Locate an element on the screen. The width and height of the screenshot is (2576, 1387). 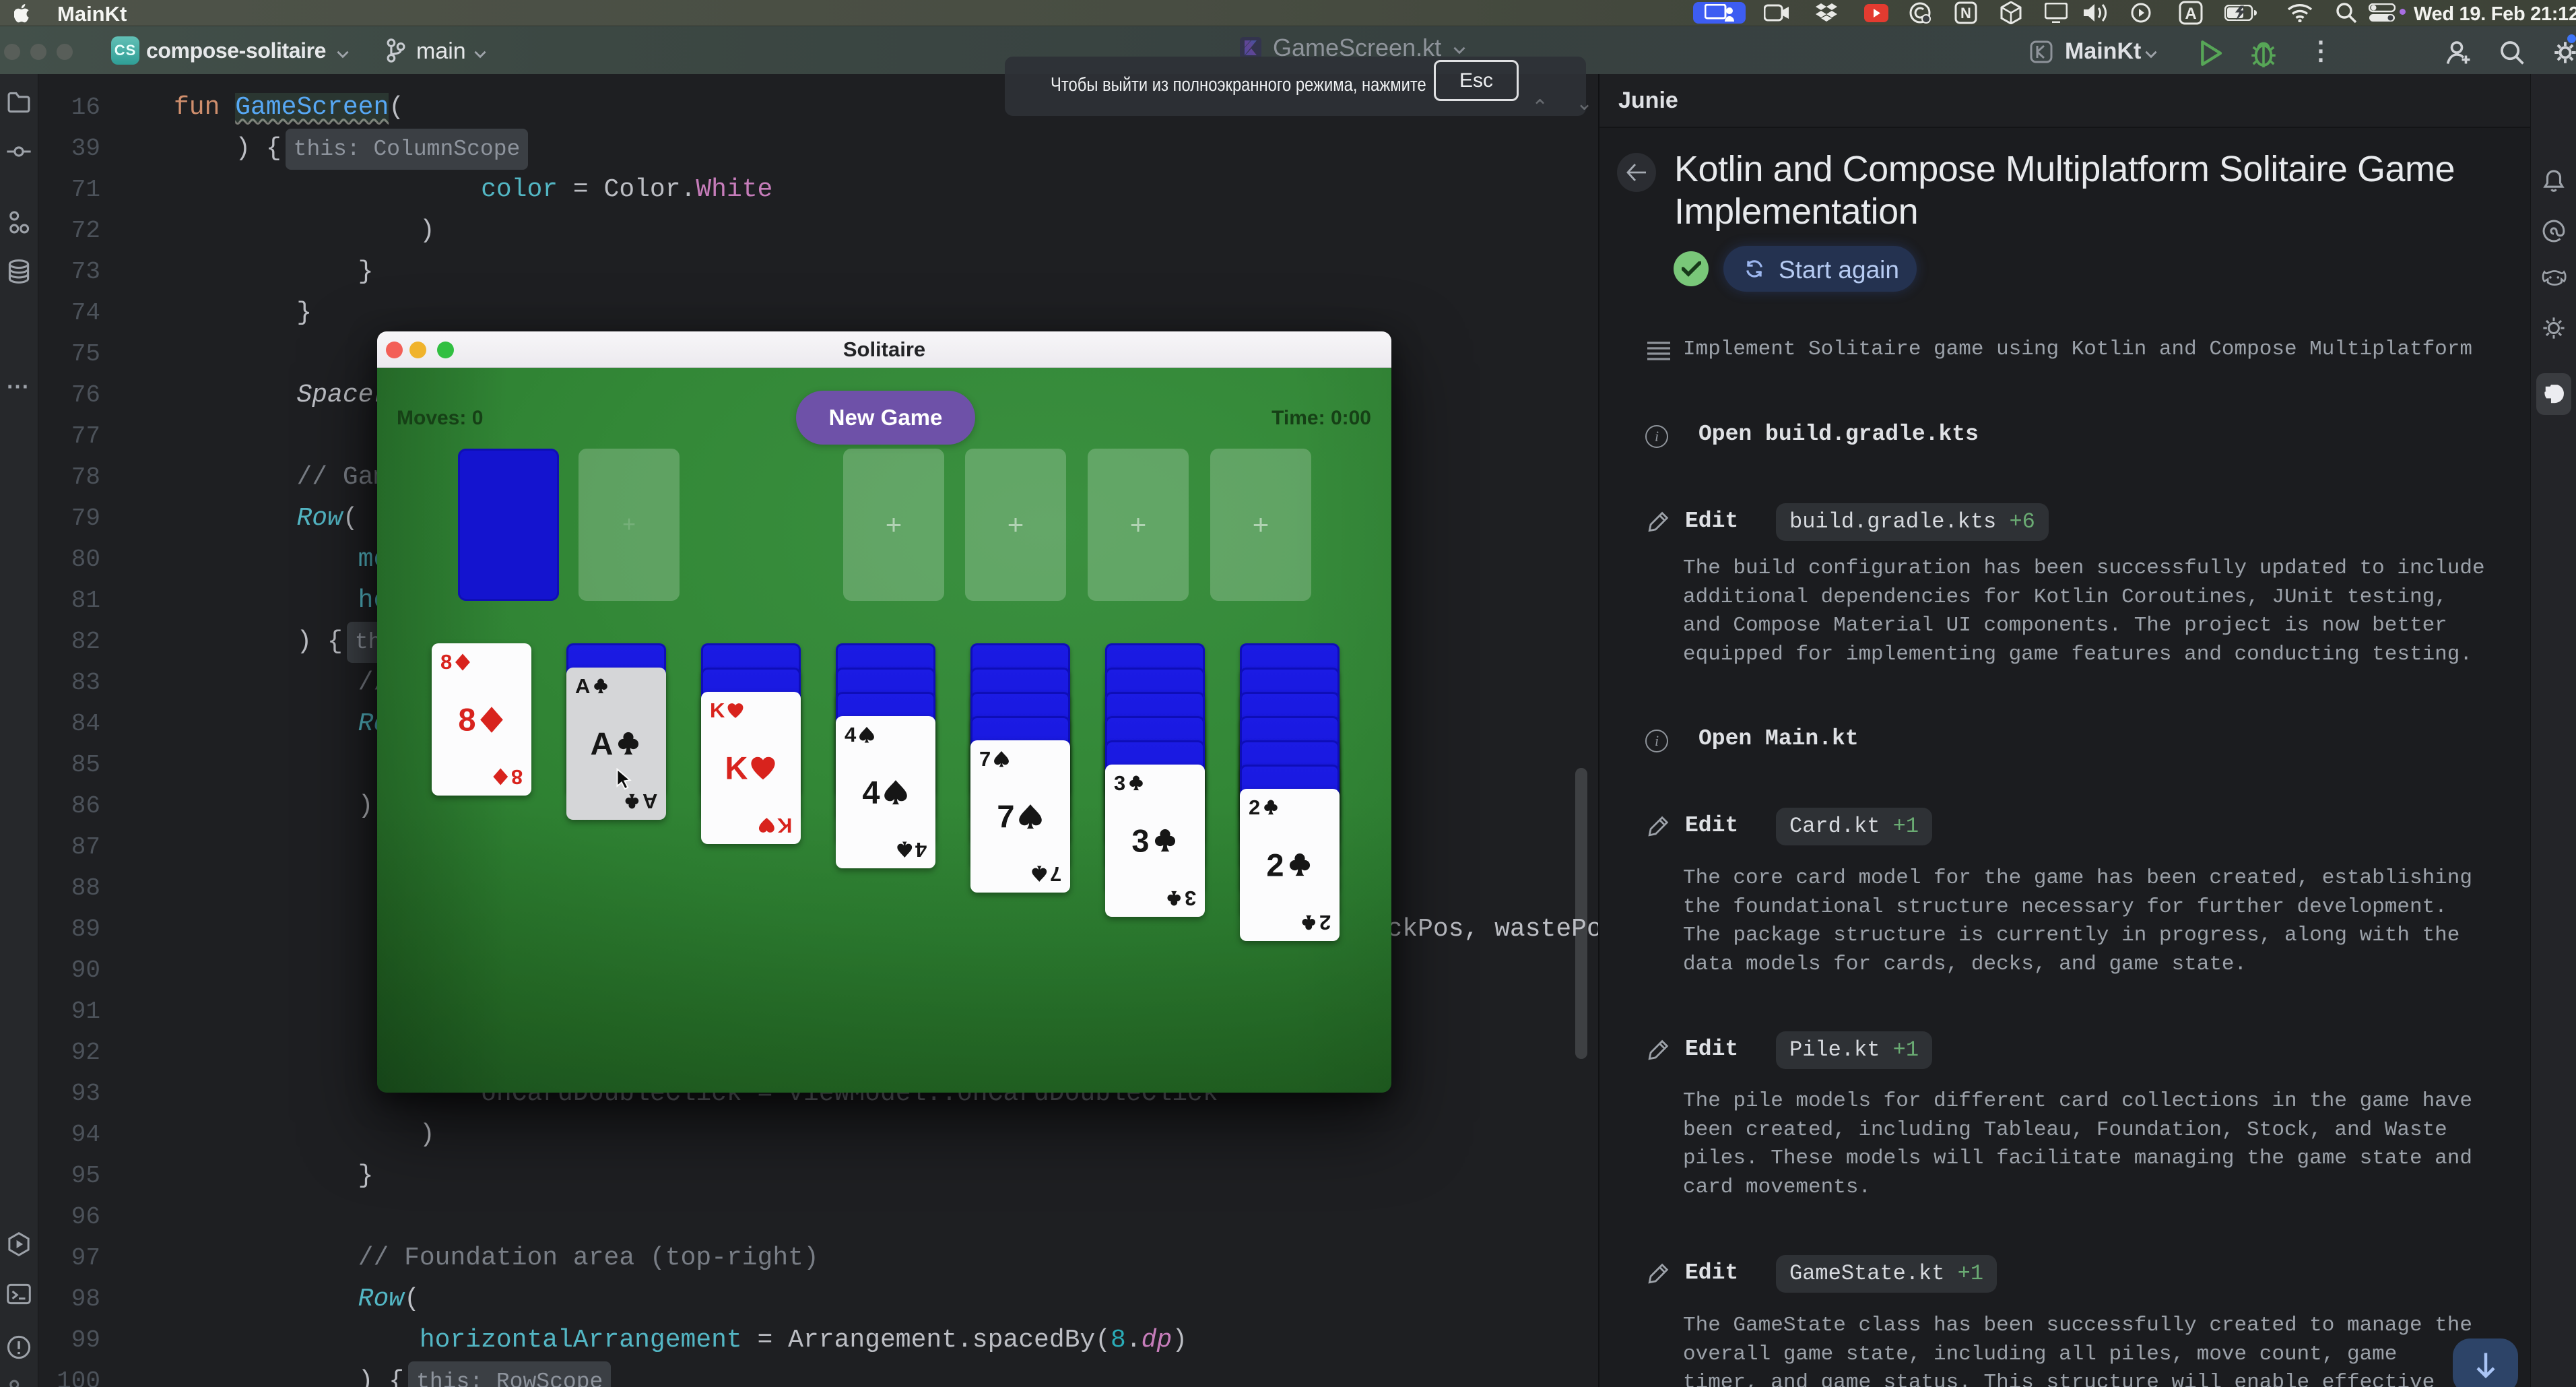
svg-text: A is located at coordinates (2190, 14).